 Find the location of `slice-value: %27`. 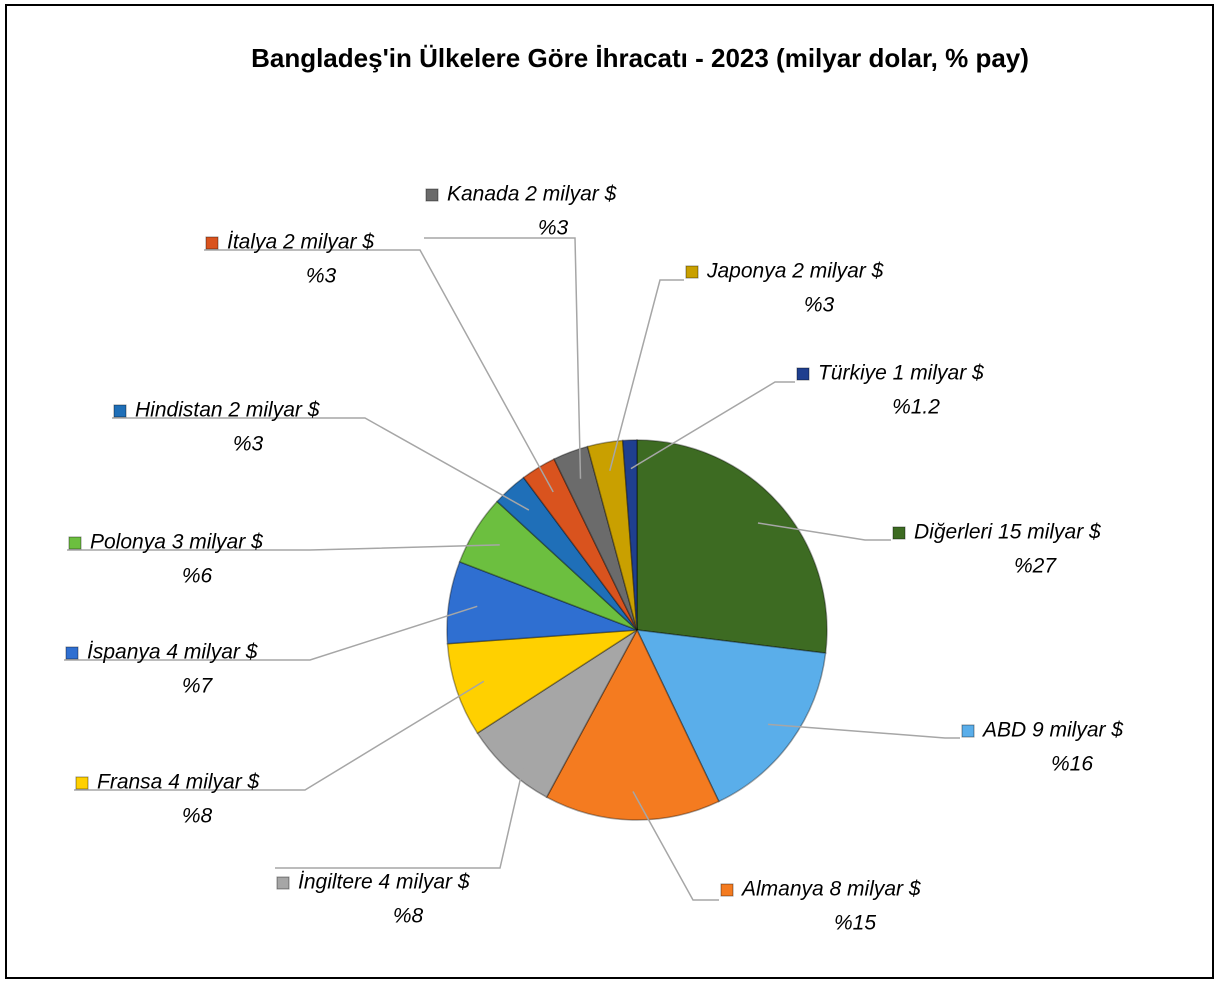

slice-value: %27 is located at coordinates (1035, 566).